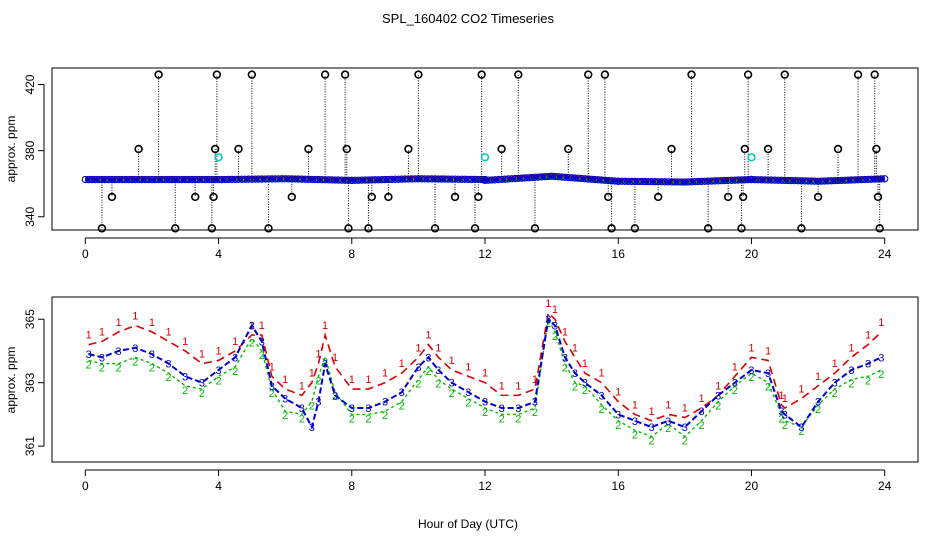 Image resolution: width=936 pixels, height=540 pixels. Describe the element at coordinates (218, 254) in the screenshot. I see `x-tick-label: 4` at that location.